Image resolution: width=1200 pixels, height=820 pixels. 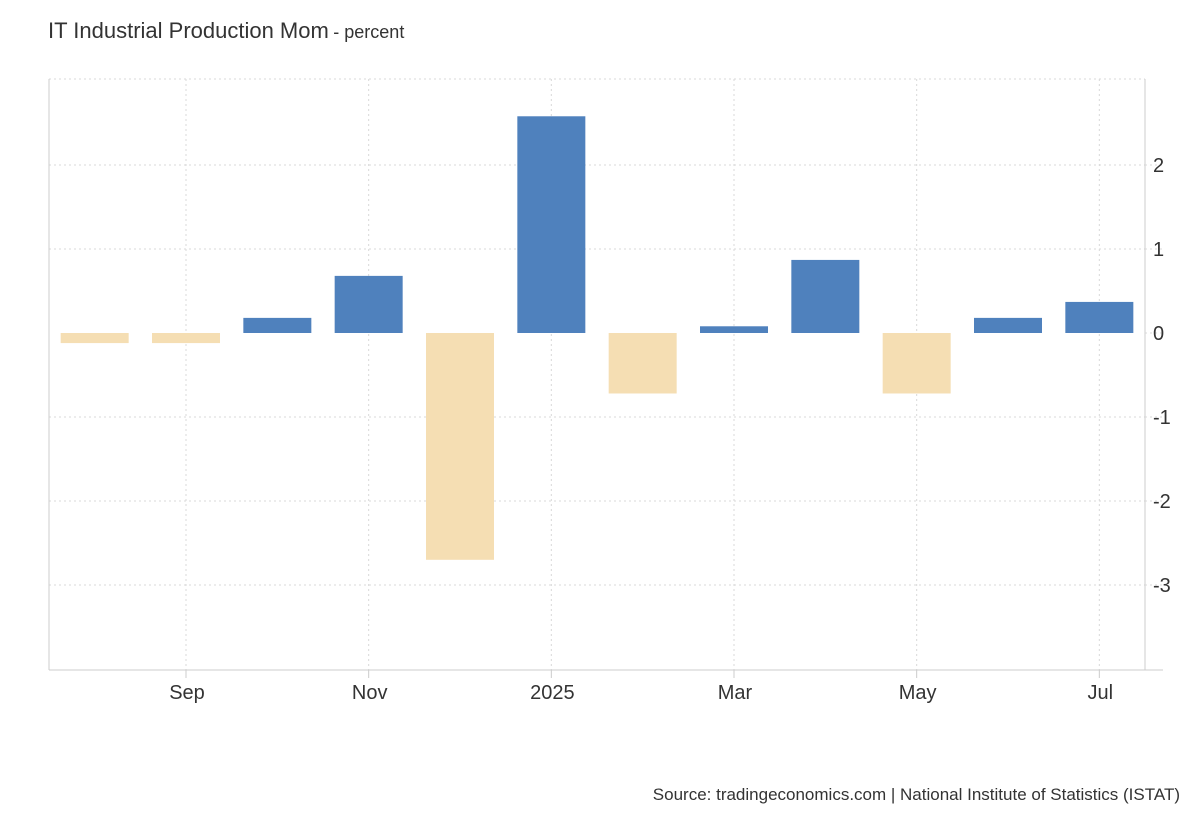 What do you see at coordinates (1101, 693) in the screenshot?
I see `x-tick-label: Jul` at bounding box center [1101, 693].